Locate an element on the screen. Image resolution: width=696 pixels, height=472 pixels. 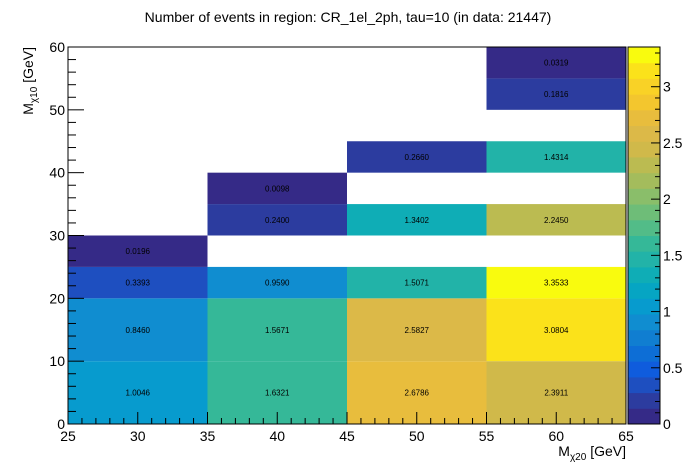
y-tick-label: 30 is located at coordinates (57, 236).